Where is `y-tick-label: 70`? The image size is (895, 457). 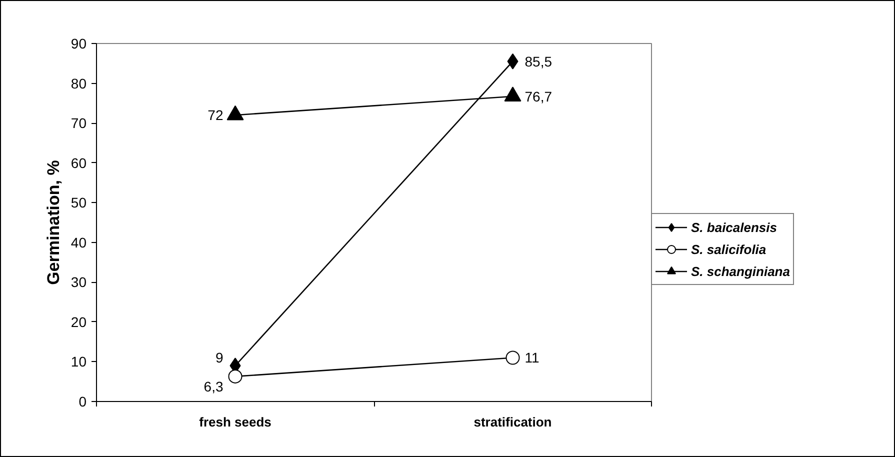 y-tick-label: 70 is located at coordinates (78, 123).